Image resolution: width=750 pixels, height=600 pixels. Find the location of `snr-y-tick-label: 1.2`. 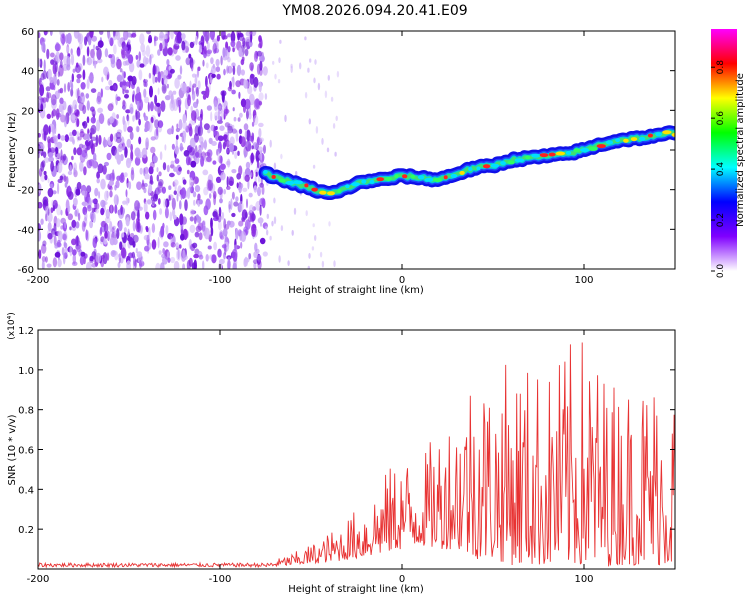

snr-y-tick-label: 1.2 is located at coordinates (26, 331).